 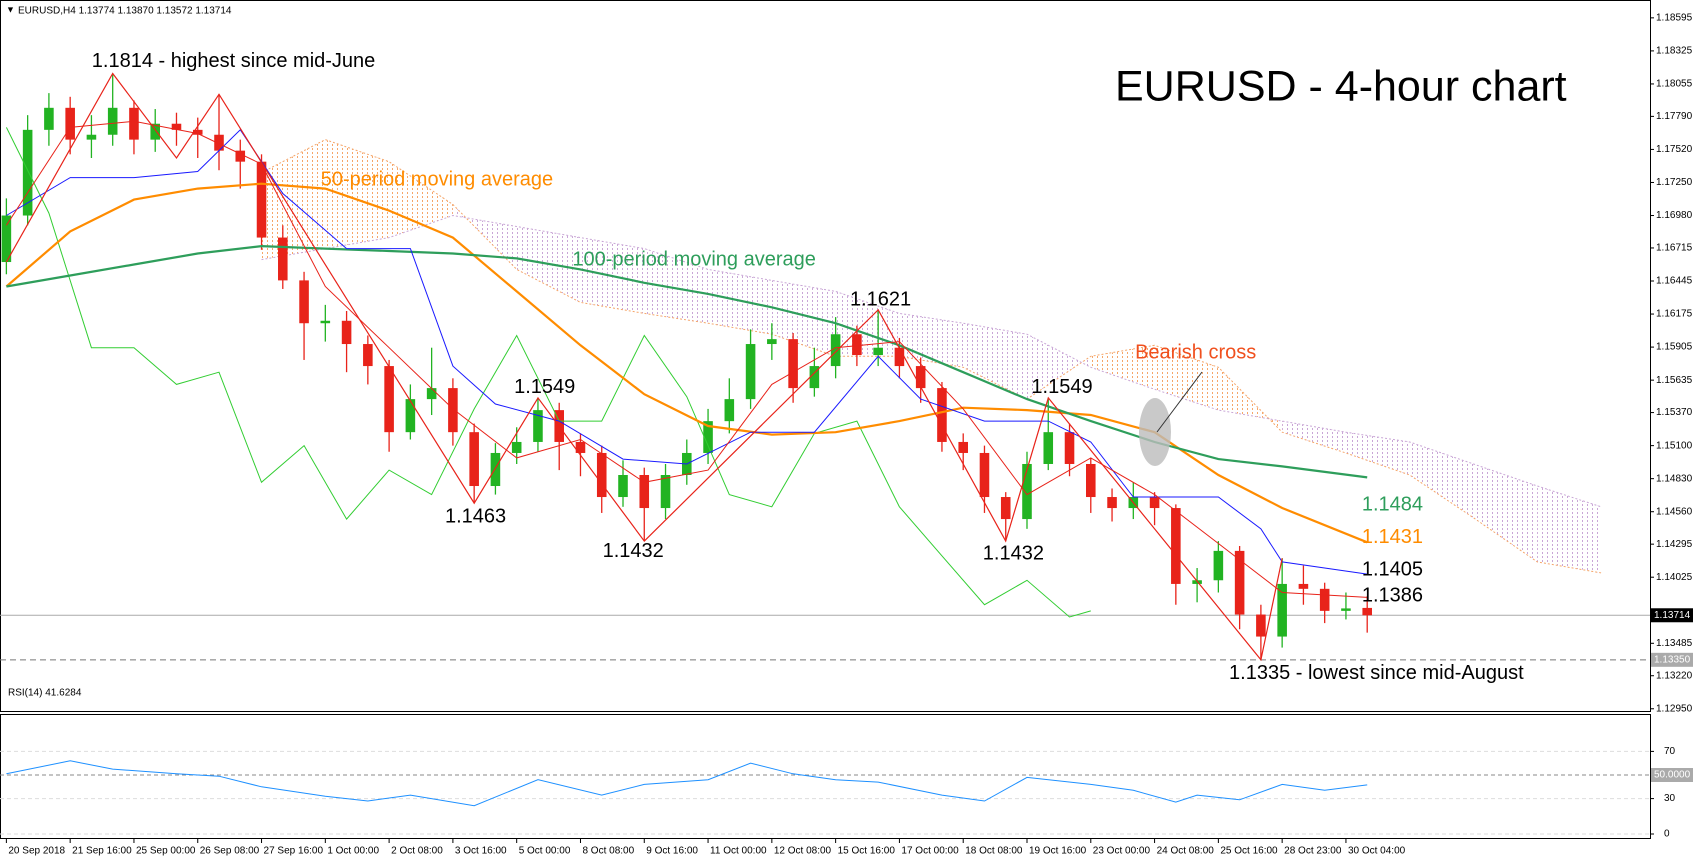 What do you see at coordinates (1377, 851) in the screenshot?
I see `x-tick-label: 30 Oct 04:00` at bounding box center [1377, 851].